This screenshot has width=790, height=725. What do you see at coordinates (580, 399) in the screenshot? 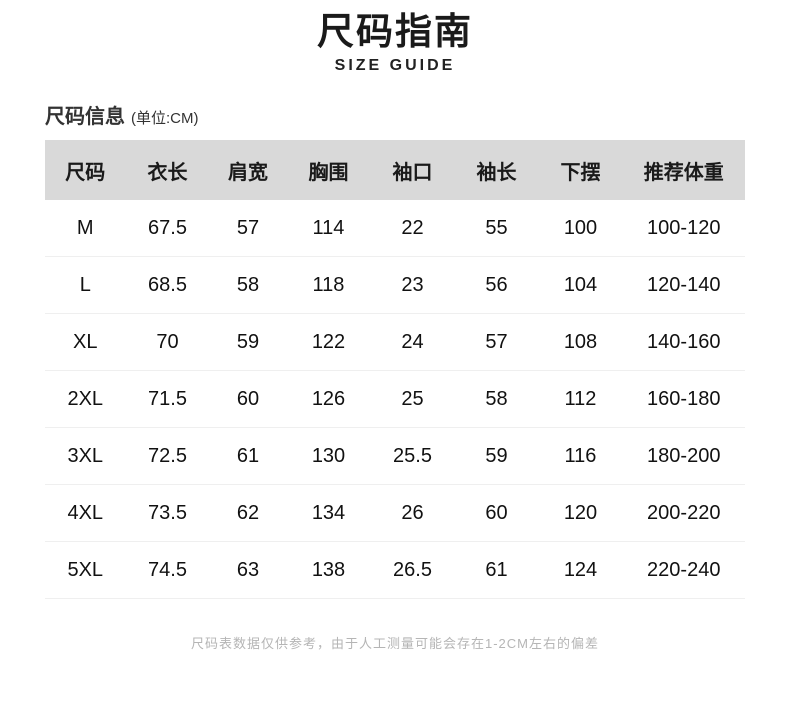
I see `table-cell: 112` at bounding box center [580, 399].